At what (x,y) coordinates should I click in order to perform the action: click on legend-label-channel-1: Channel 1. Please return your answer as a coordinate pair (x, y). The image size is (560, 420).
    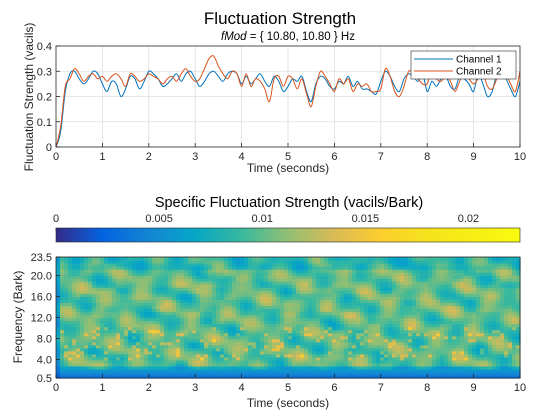
    Looking at the image, I should click on (479, 60).